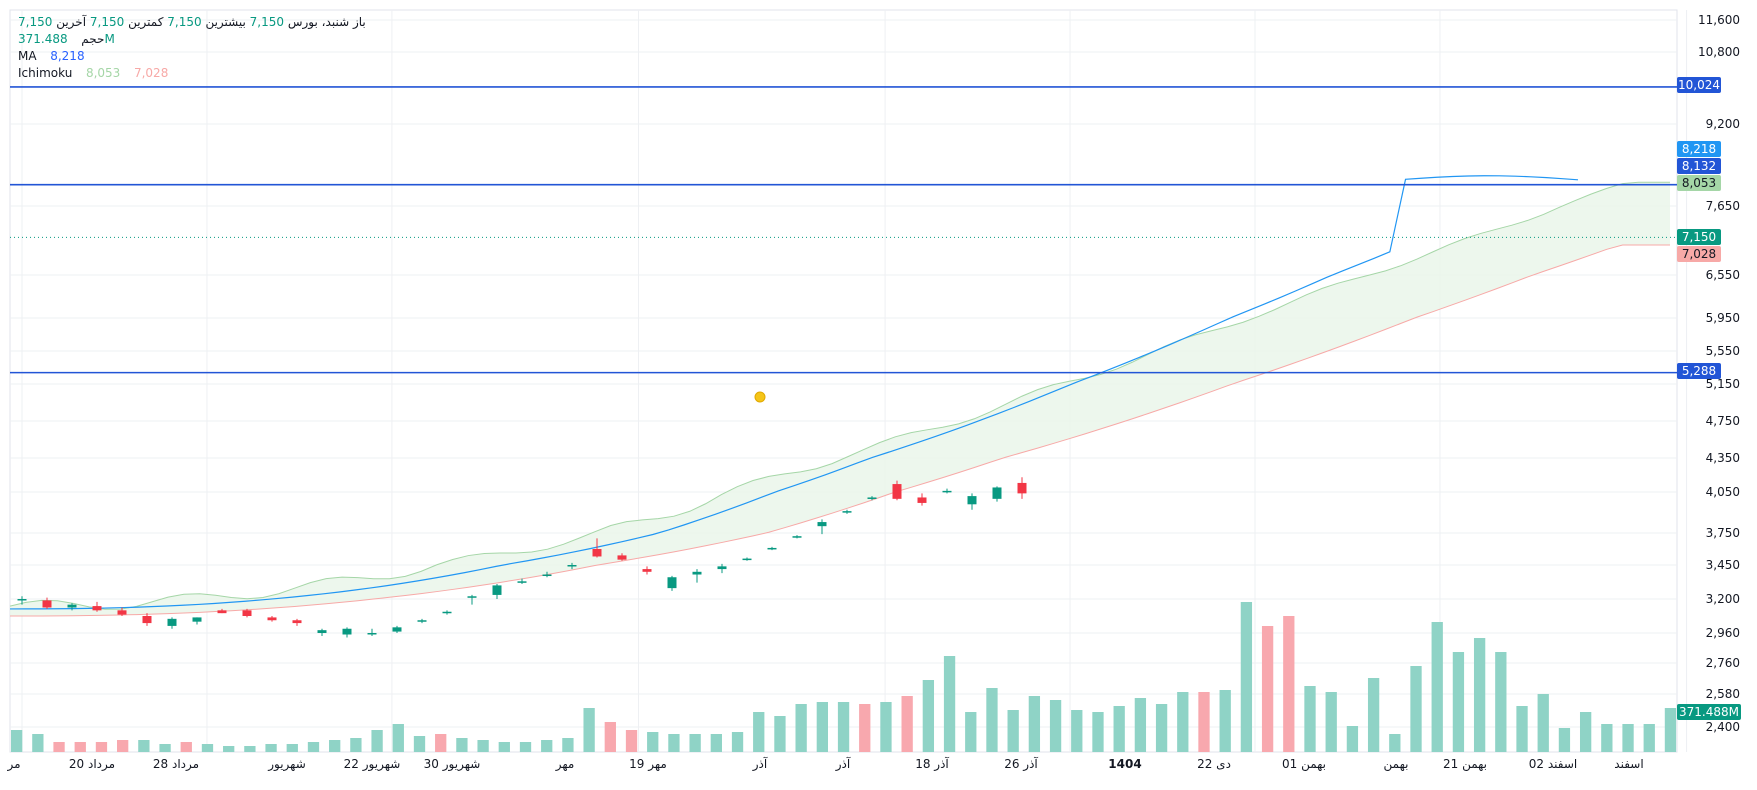 This screenshot has height=790, width=1757. I want to click on price-tick-label: 3,750, so click(1723, 533).